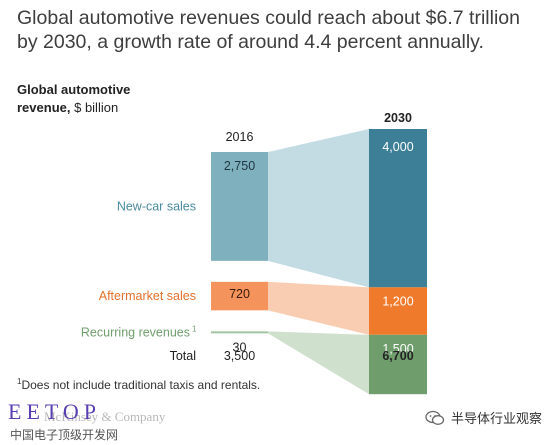 The image size is (554, 445). Describe the element at coordinates (147, 296) in the screenshot. I see `series-label-aftermarket-sales: Aftermarket sales` at that location.